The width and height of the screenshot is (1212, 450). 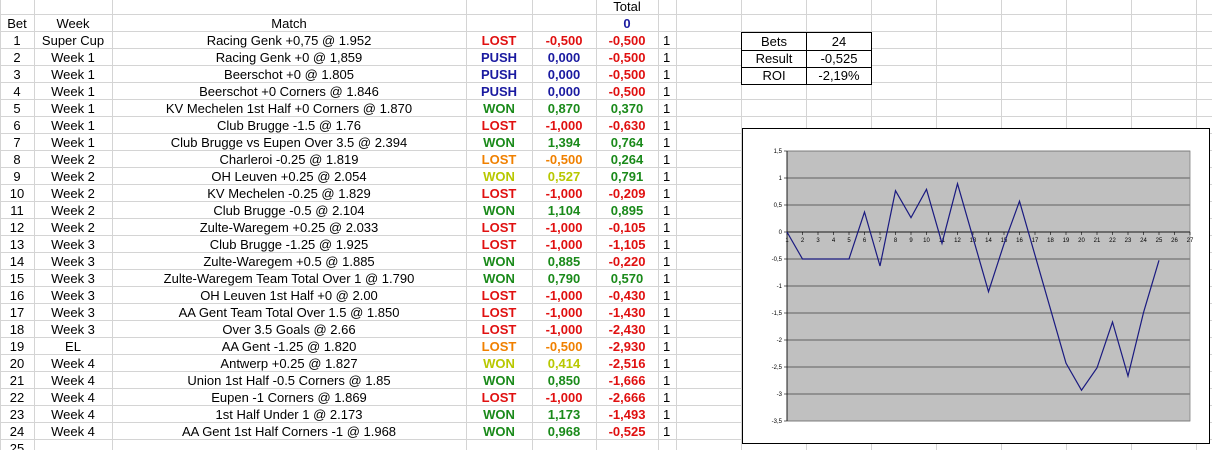 What do you see at coordinates (627, 125) in the screenshot?
I see `running-total-cell: -0,630` at bounding box center [627, 125].